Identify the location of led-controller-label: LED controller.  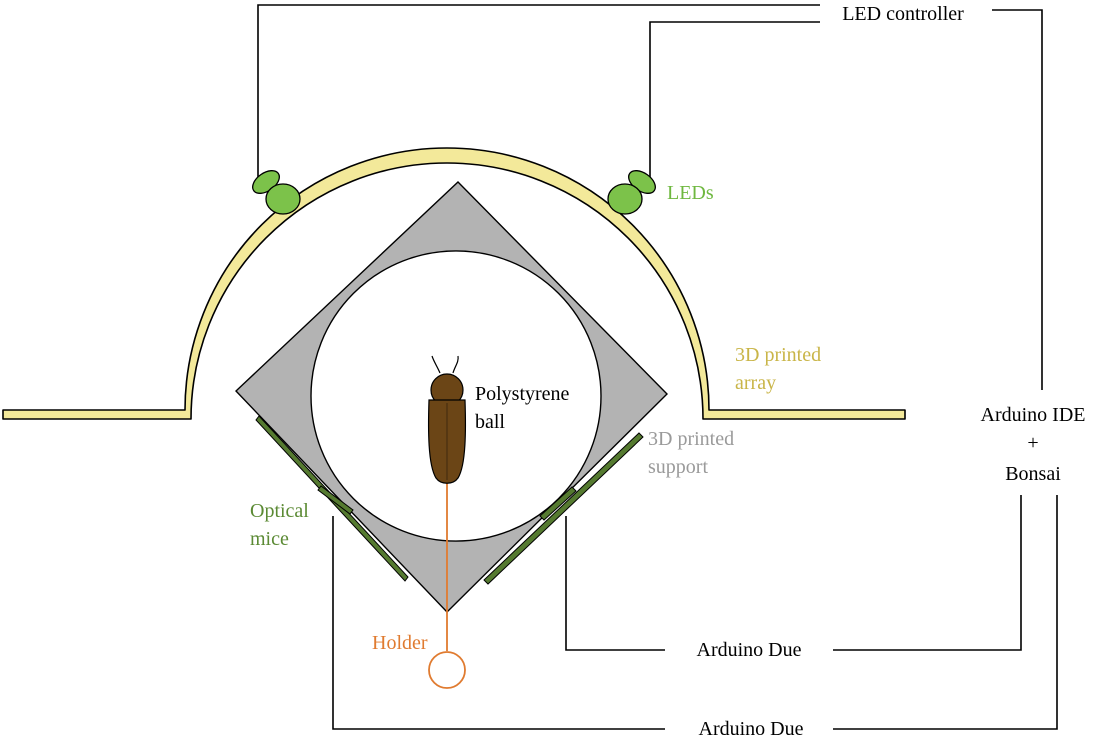
(903, 14).